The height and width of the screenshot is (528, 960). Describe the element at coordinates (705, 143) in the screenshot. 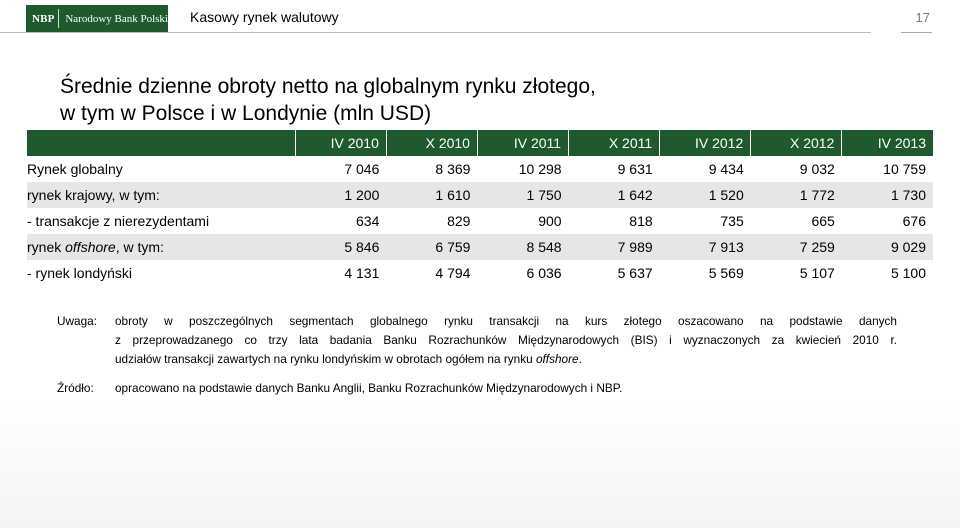

I see `column-header: IV 2012` at that location.